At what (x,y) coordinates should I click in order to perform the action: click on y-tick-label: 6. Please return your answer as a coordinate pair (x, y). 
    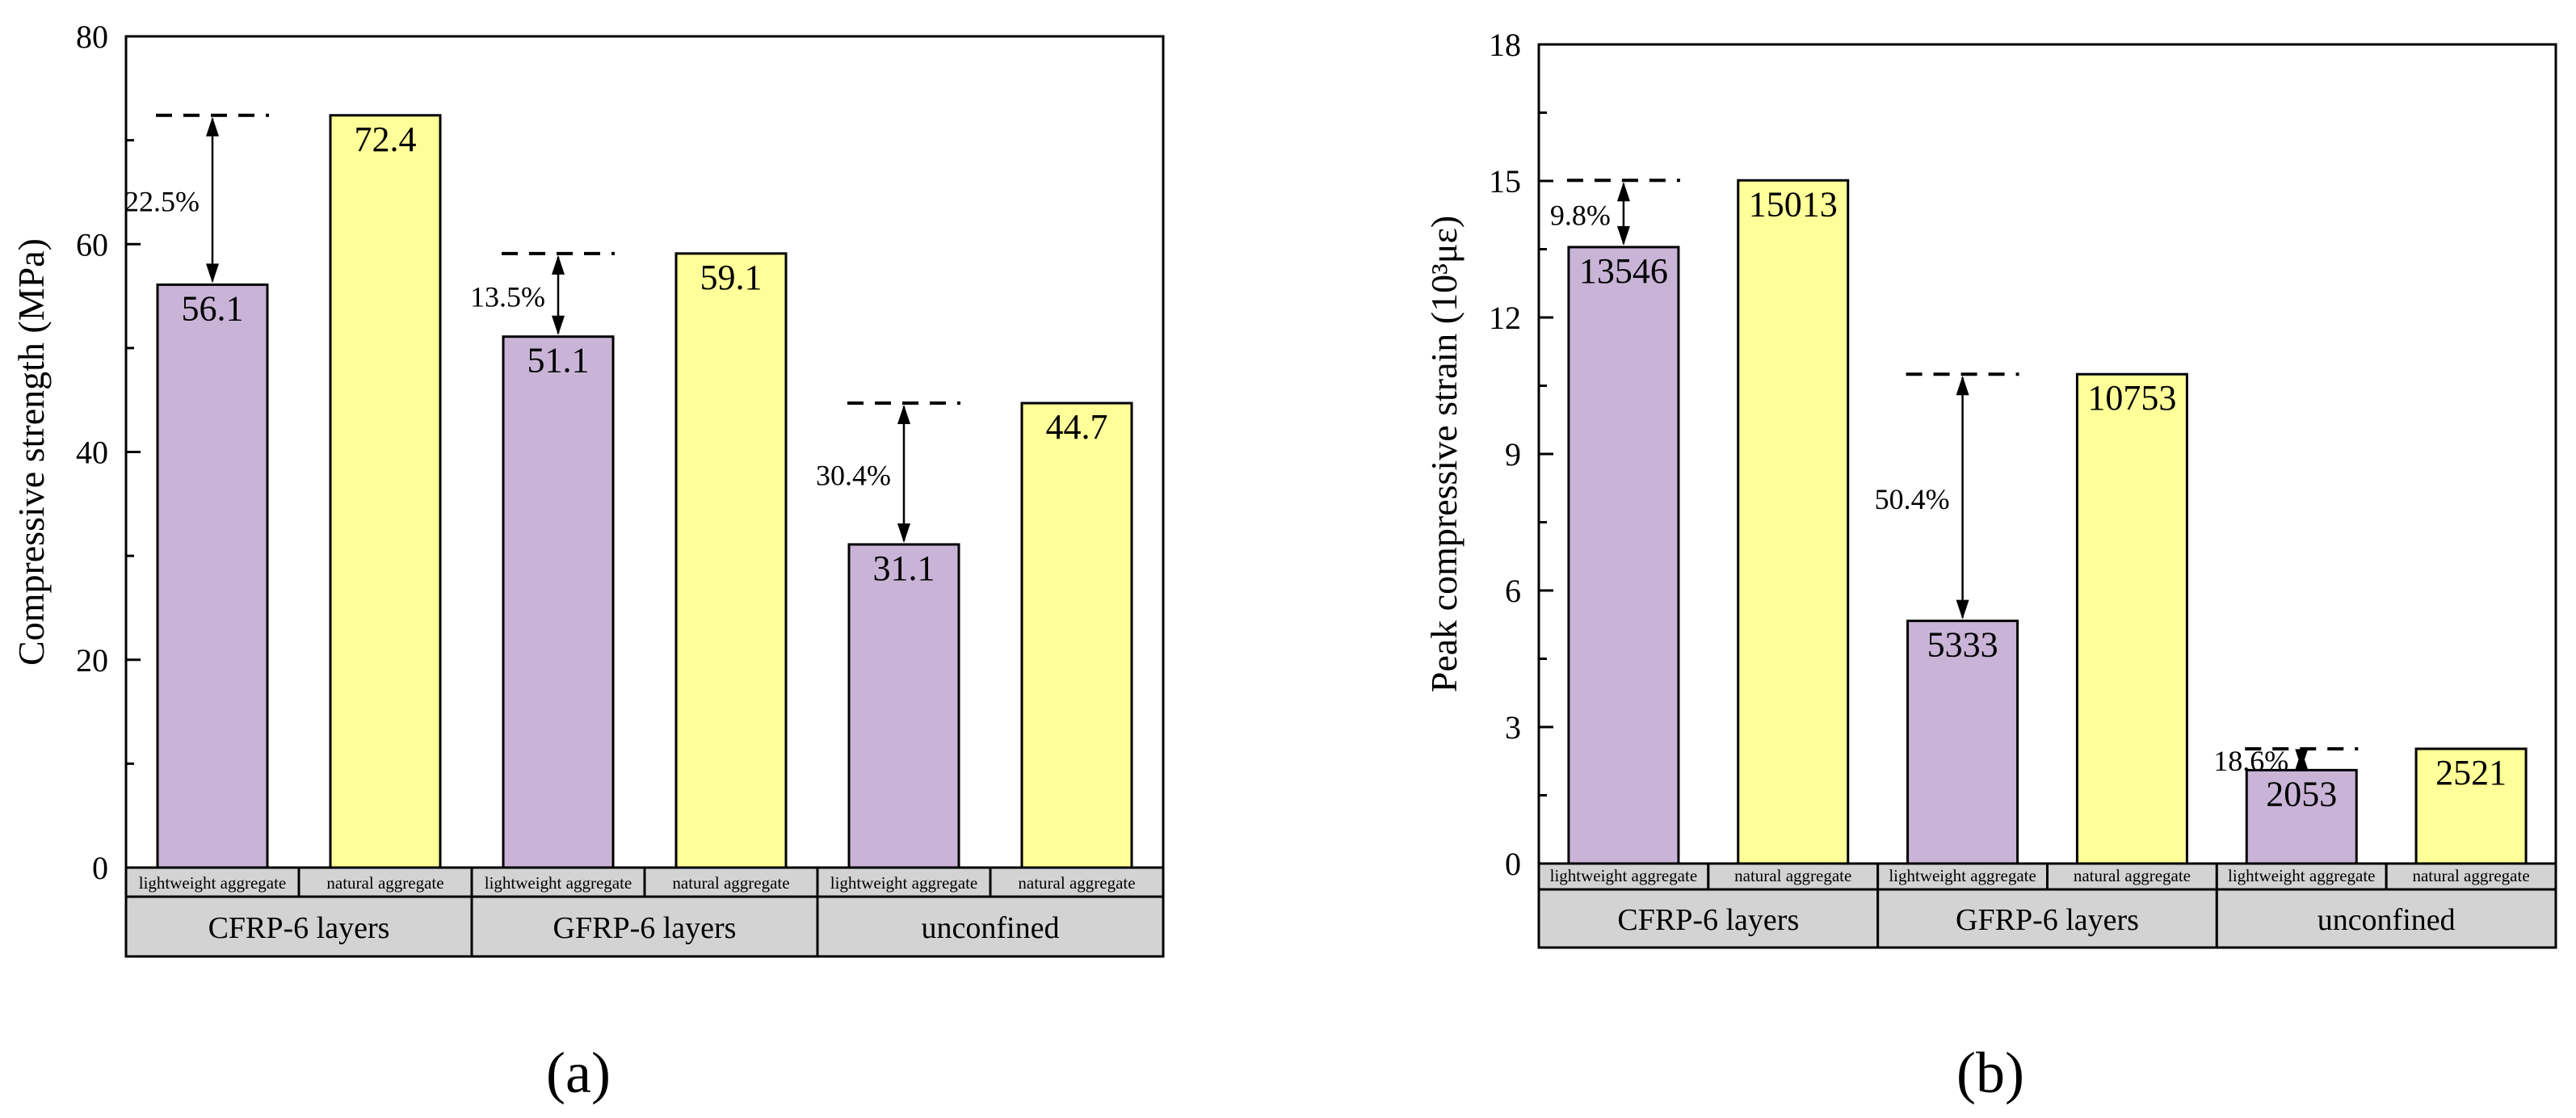
    Looking at the image, I should click on (1513, 591).